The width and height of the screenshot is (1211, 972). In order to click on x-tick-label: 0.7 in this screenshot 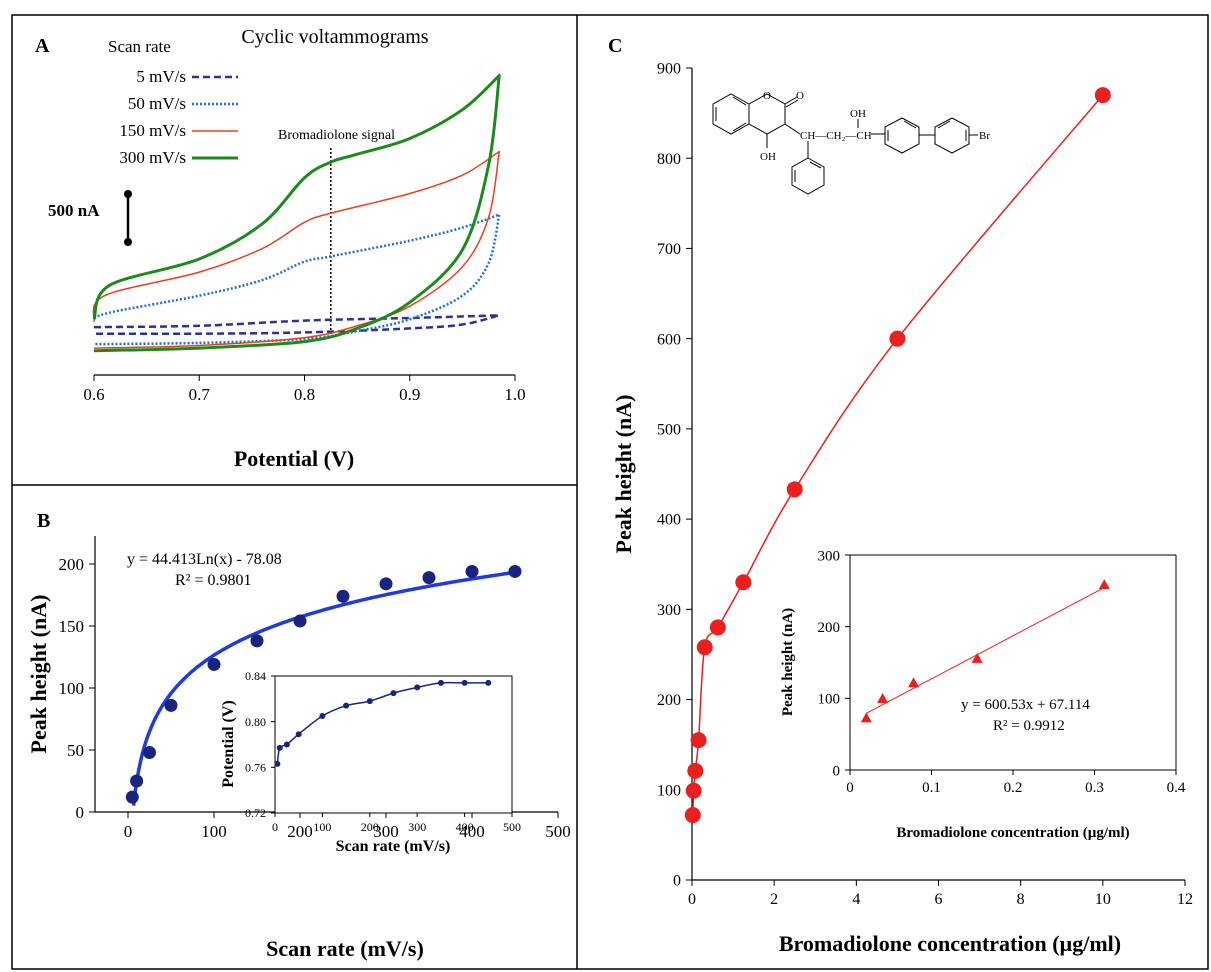, I will do `click(200, 394)`.